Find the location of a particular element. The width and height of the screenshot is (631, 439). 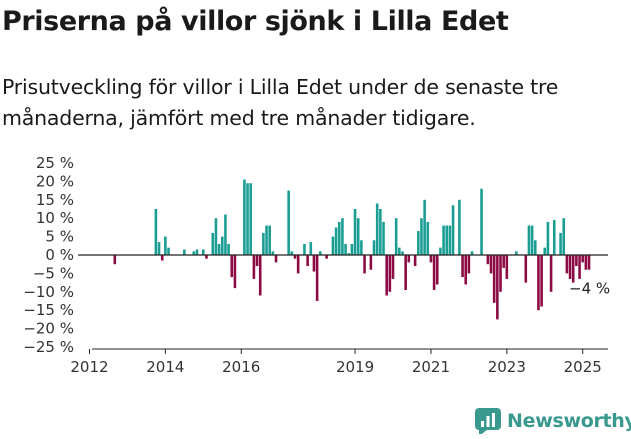

y-tick-label: 0 % is located at coordinates (59, 255).